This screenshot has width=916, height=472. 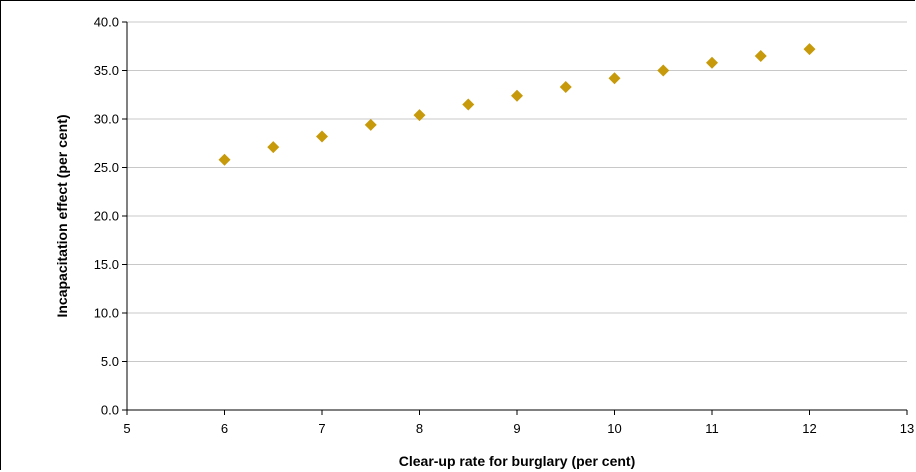 What do you see at coordinates (106, 313) in the screenshot?
I see `y-tick-label: 10.0` at bounding box center [106, 313].